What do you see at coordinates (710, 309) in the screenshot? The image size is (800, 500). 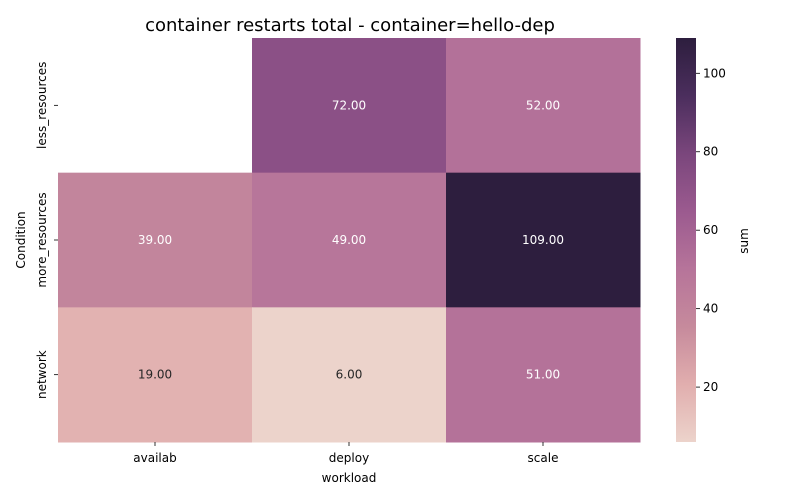 I see `colorbar-tick-label: 40` at bounding box center [710, 309].